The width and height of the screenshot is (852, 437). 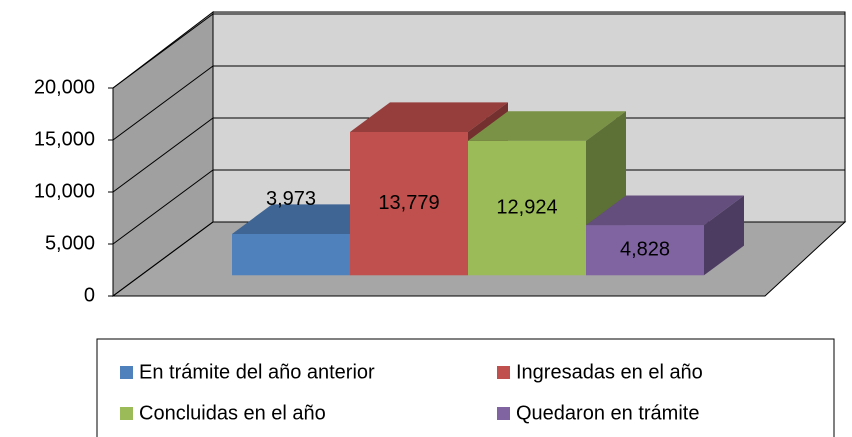 What do you see at coordinates (64, 87) in the screenshot?
I see `y-tick-label: 20,000` at bounding box center [64, 87].